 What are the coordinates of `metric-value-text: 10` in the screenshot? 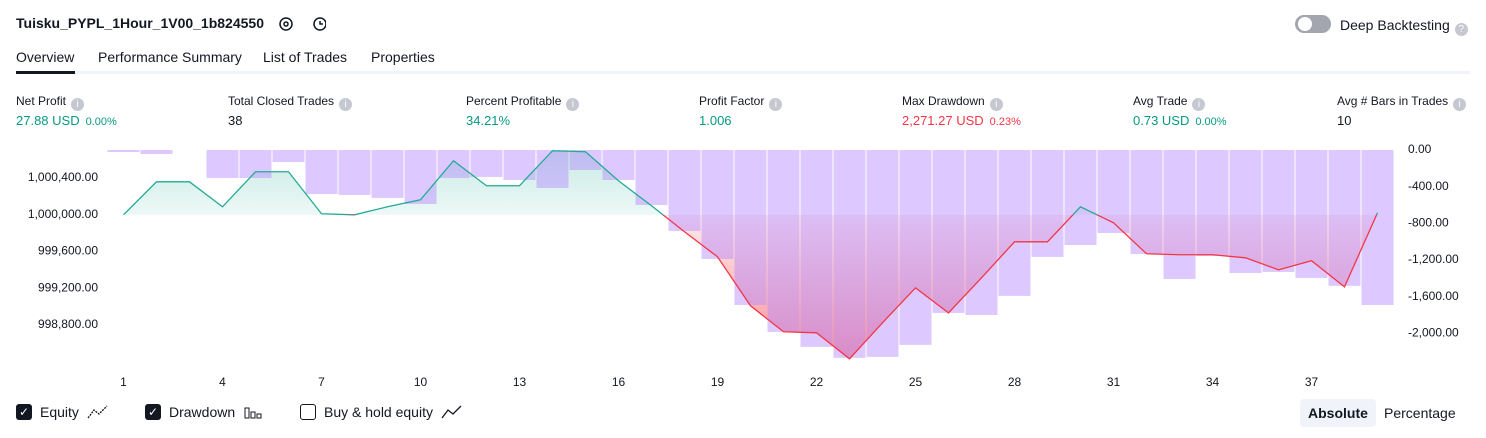 It's located at (1344, 120).